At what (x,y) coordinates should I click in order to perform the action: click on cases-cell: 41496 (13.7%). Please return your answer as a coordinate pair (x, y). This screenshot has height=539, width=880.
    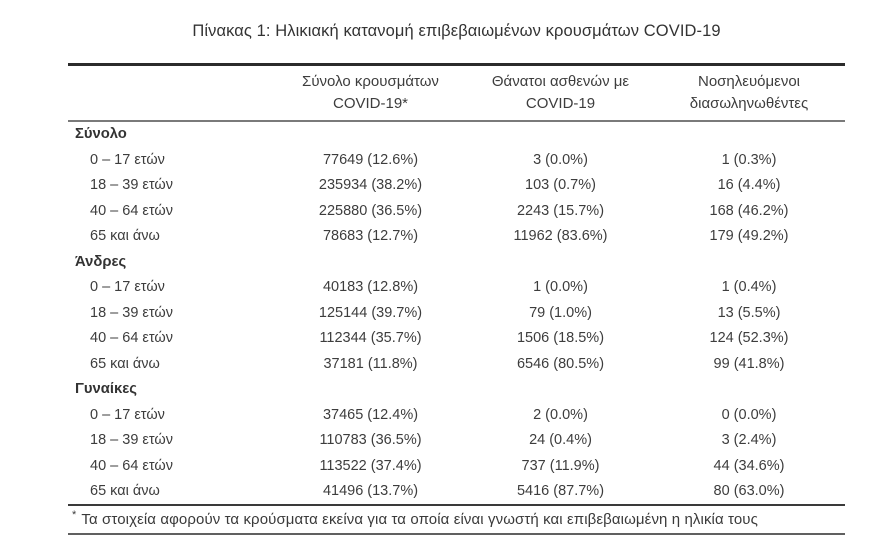
    Looking at the image, I should click on (370, 491).